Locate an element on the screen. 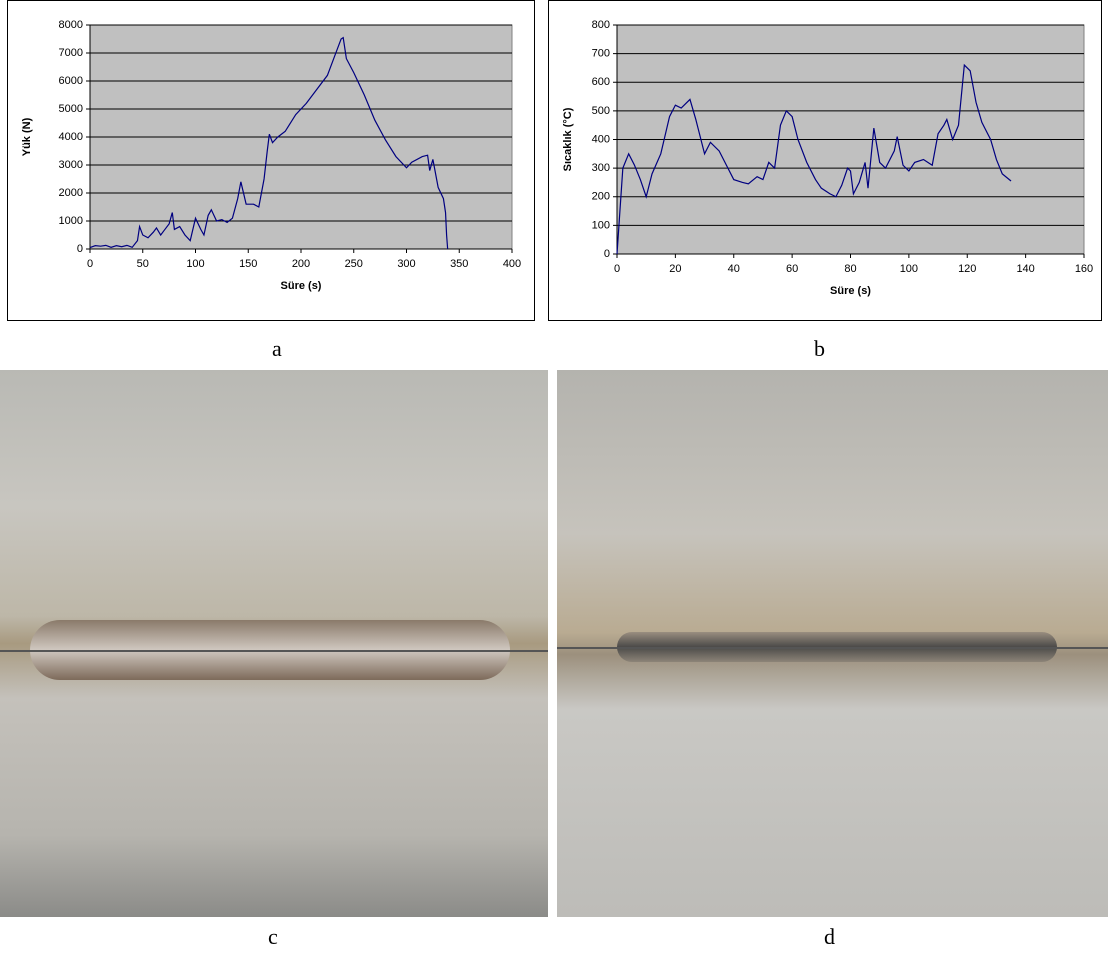 Image resolution: width=1108 pixels, height=956 pixels. caption: a is located at coordinates (277, 348).